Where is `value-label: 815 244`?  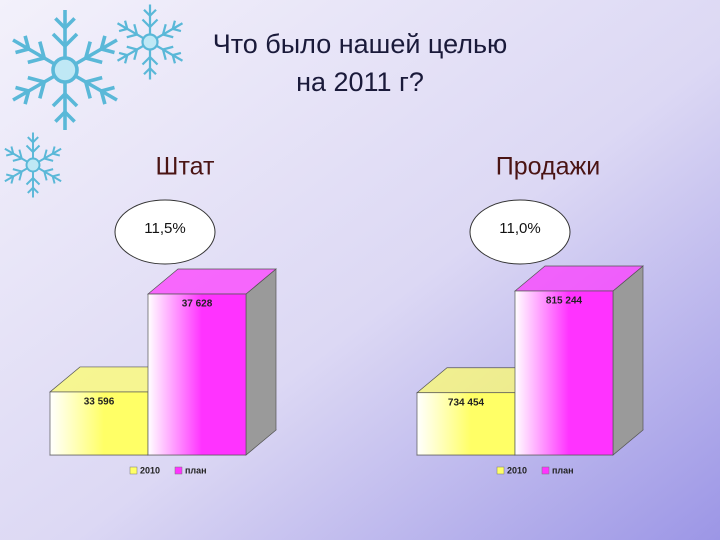 value-label: 815 244 is located at coordinates (564, 301).